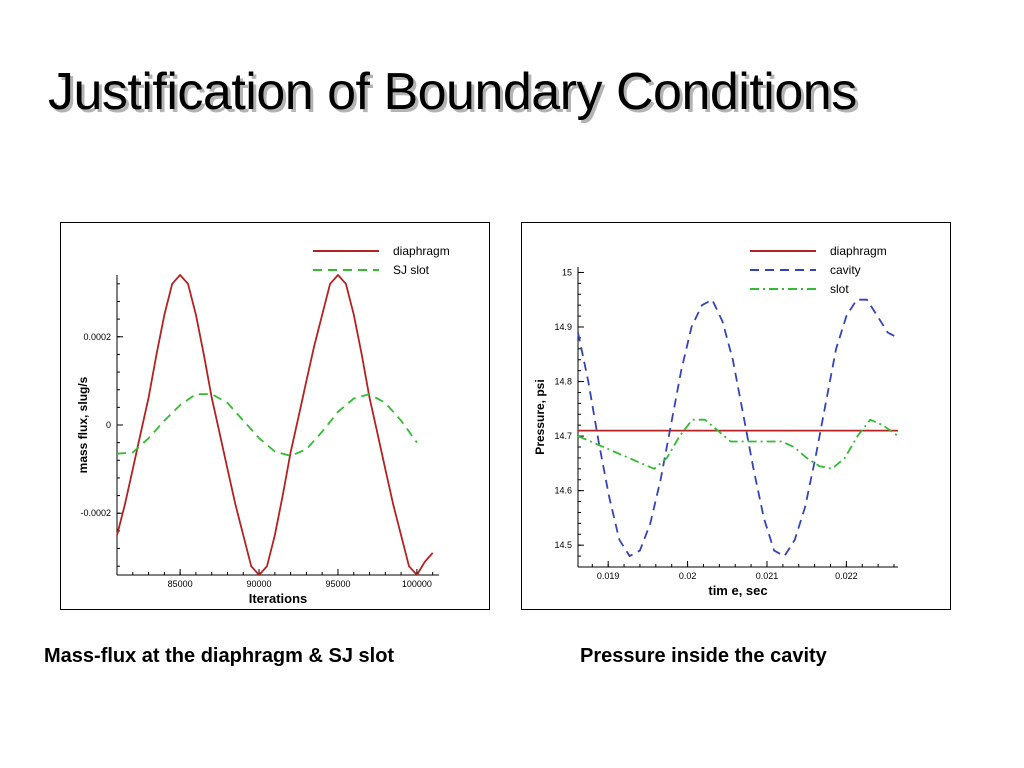 The width and height of the screenshot is (1024, 768). Describe the element at coordinates (703, 656) in the screenshot. I see `pressure-caption: Pressure inside the cavity` at that location.